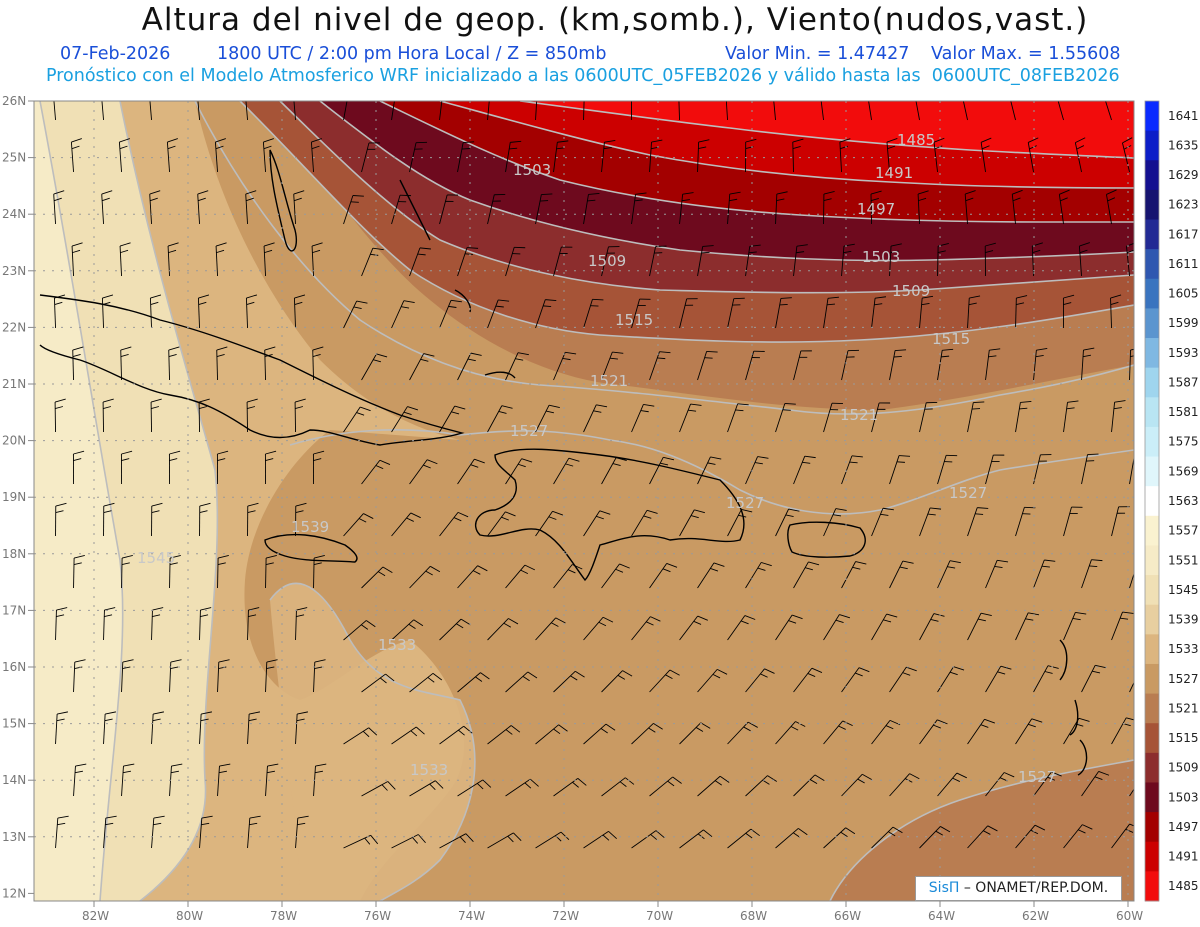  I want to click on lon-label: 80W, so click(189, 916).